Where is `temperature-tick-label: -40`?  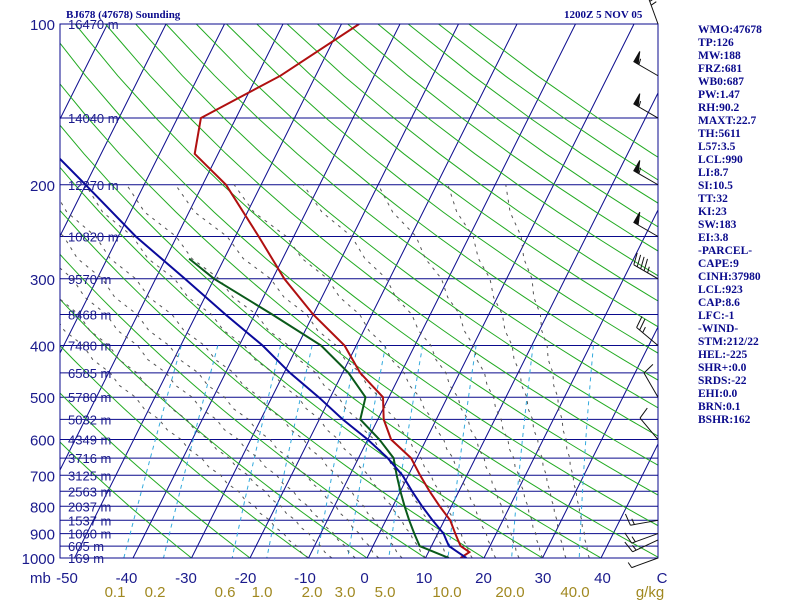
temperature-tick-label: -40 is located at coordinates (127, 578).